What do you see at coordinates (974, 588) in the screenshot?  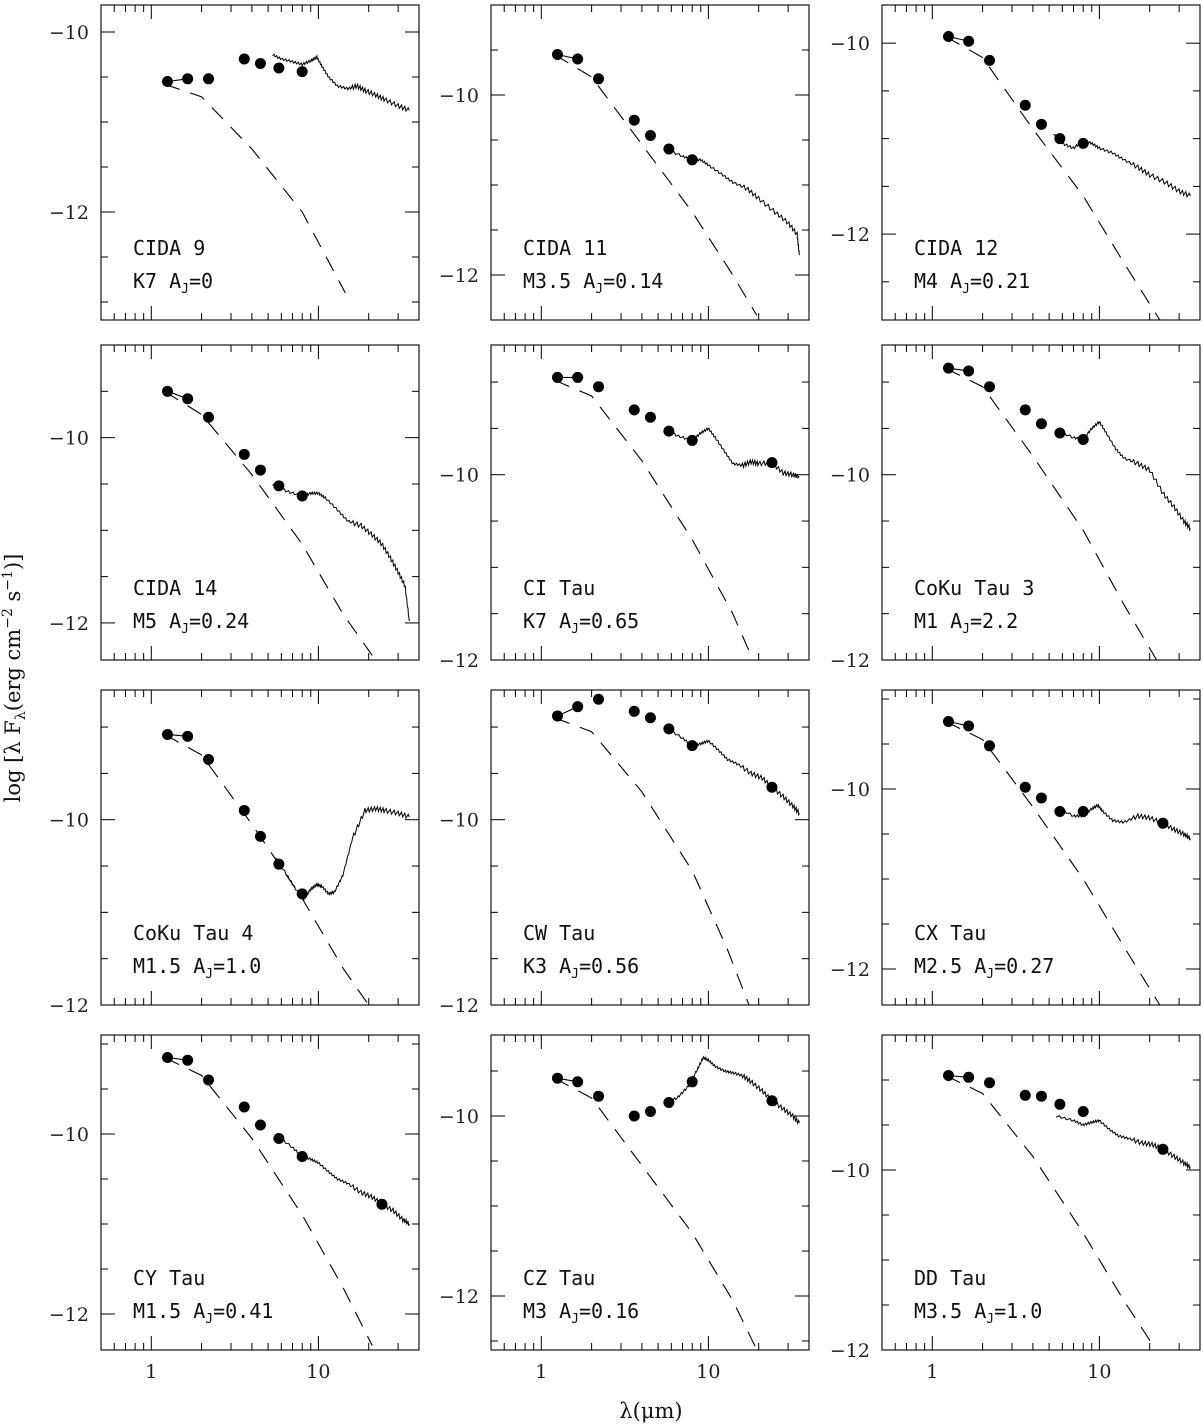 I see `panel-name: CoKu Tau 3` at bounding box center [974, 588].